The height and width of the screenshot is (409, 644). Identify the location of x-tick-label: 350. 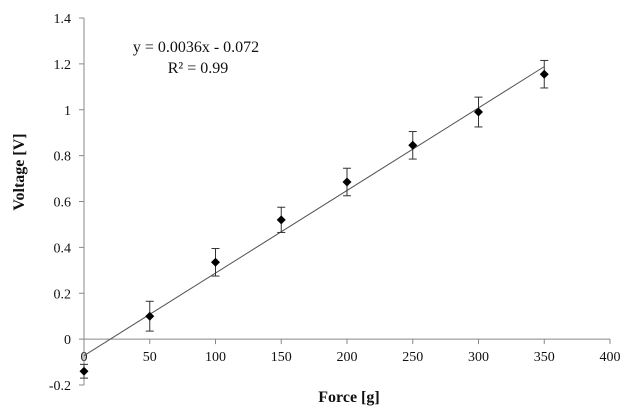
(544, 357).